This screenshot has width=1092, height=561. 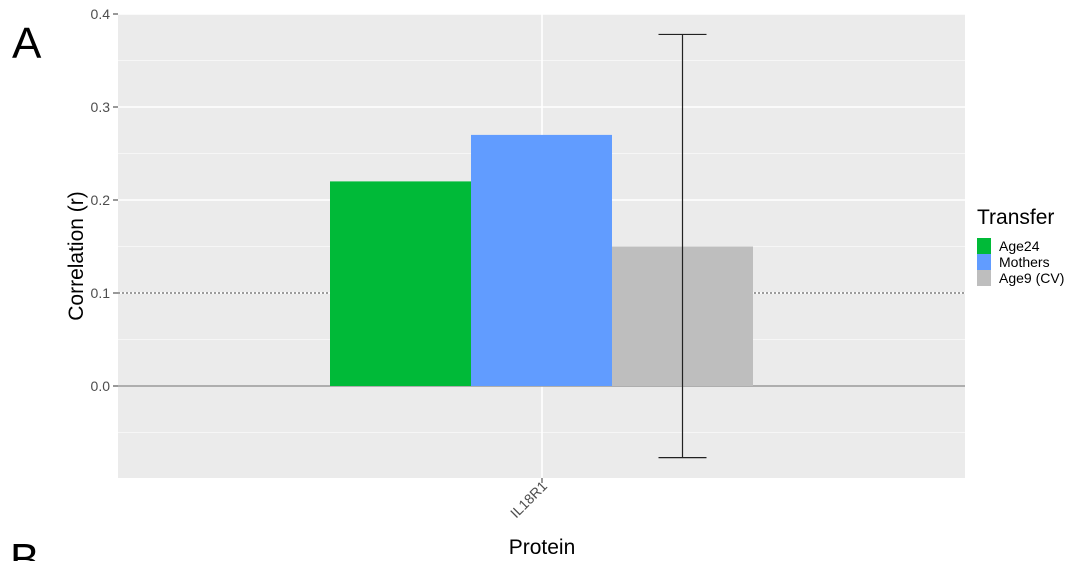 What do you see at coordinates (101, 293) in the screenshot?
I see `y-tick-label: 0.1` at bounding box center [101, 293].